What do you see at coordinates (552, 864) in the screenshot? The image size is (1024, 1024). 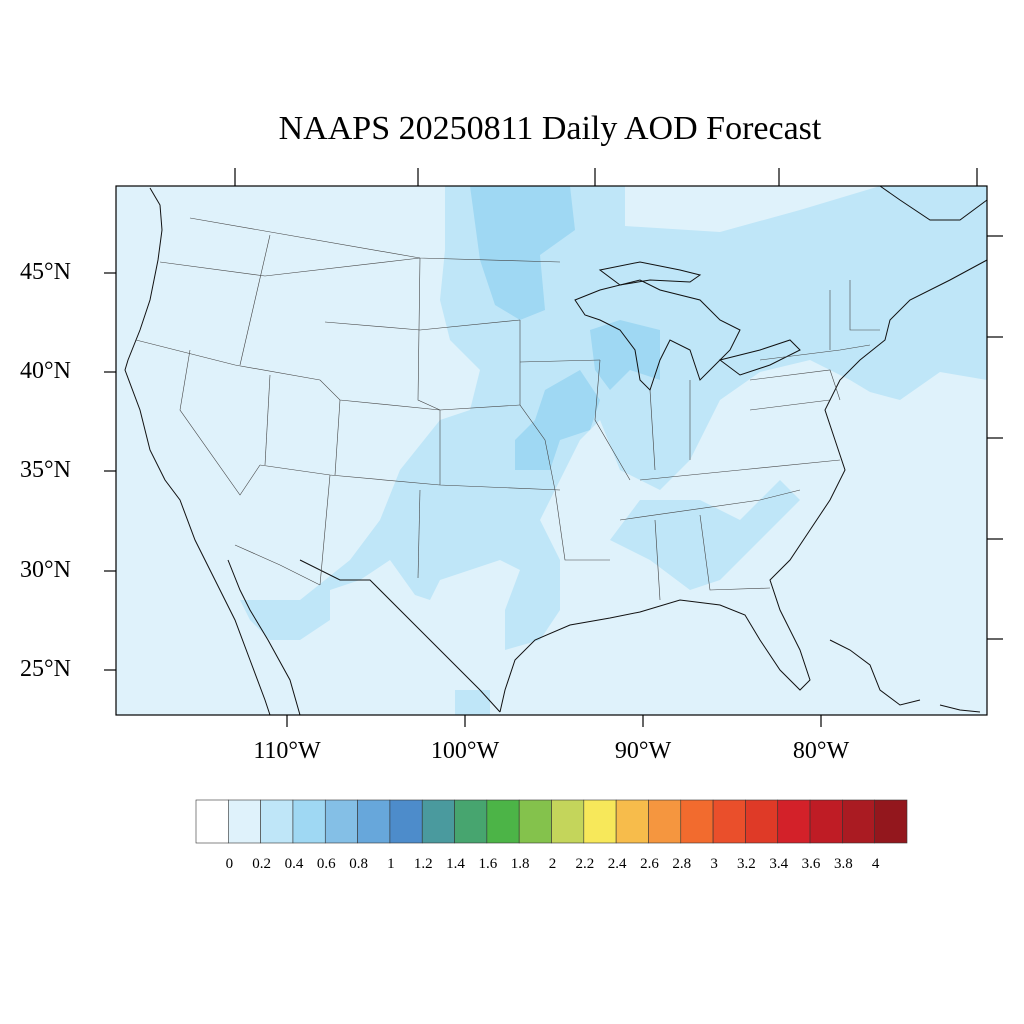 I see `colorbar-label: 2` at bounding box center [552, 864].